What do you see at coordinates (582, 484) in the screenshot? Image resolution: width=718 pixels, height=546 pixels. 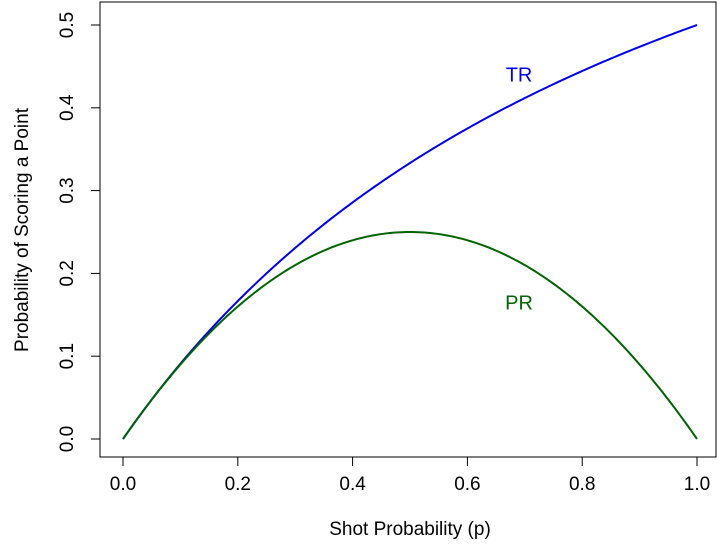 I see `x-tick-label: 0.8` at bounding box center [582, 484].